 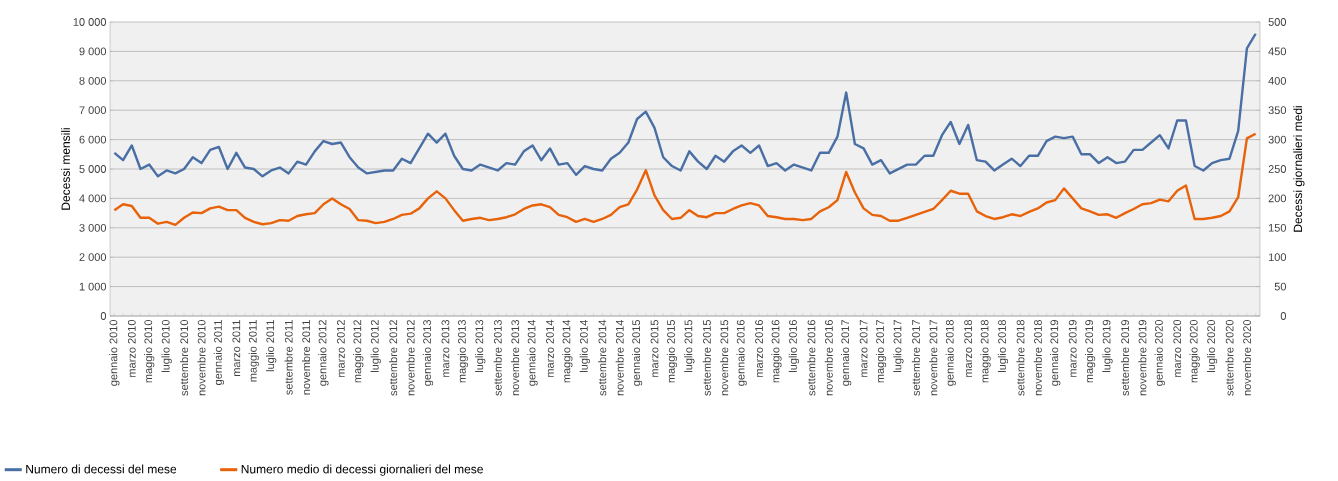 What do you see at coordinates (550, 348) in the screenshot?
I see `x-tick-label: marzo 2014` at bounding box center [550, 348].